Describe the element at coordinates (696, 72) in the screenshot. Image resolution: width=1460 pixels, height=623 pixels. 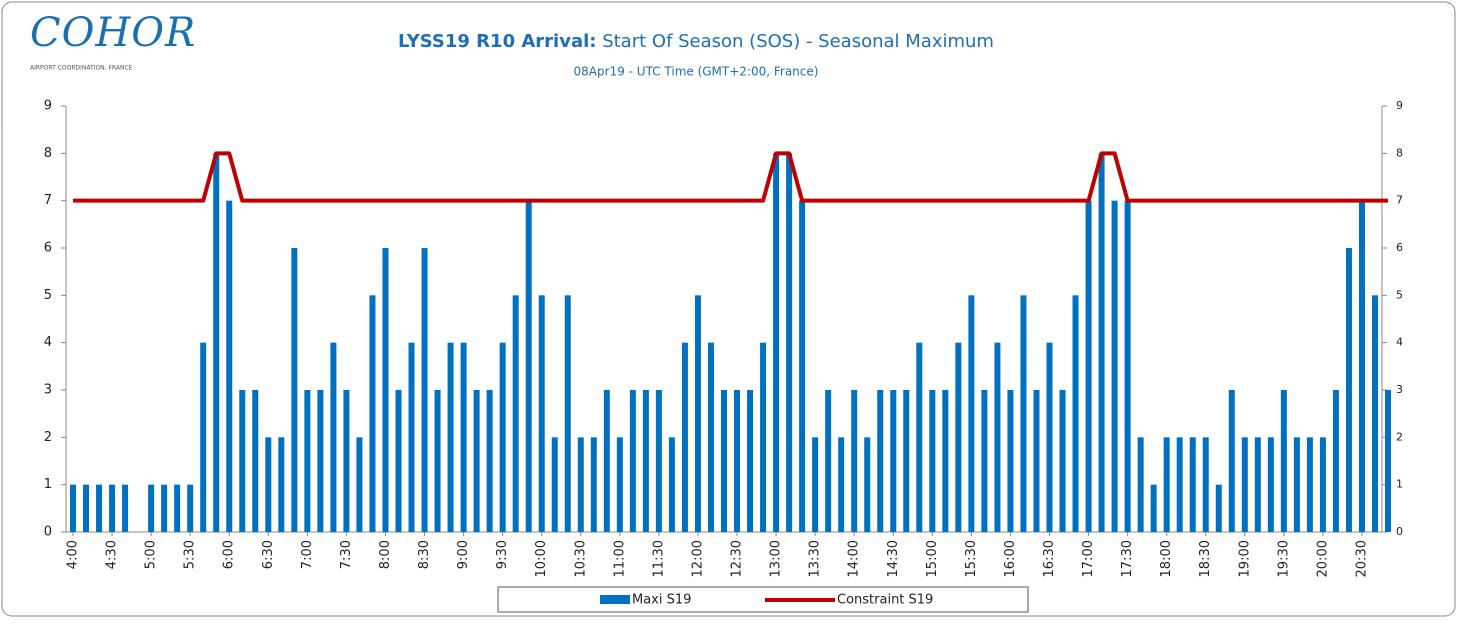
I see `chart-subtitle: 08Apr19 - UTC Time (GMT+2:00, France)` at that location.